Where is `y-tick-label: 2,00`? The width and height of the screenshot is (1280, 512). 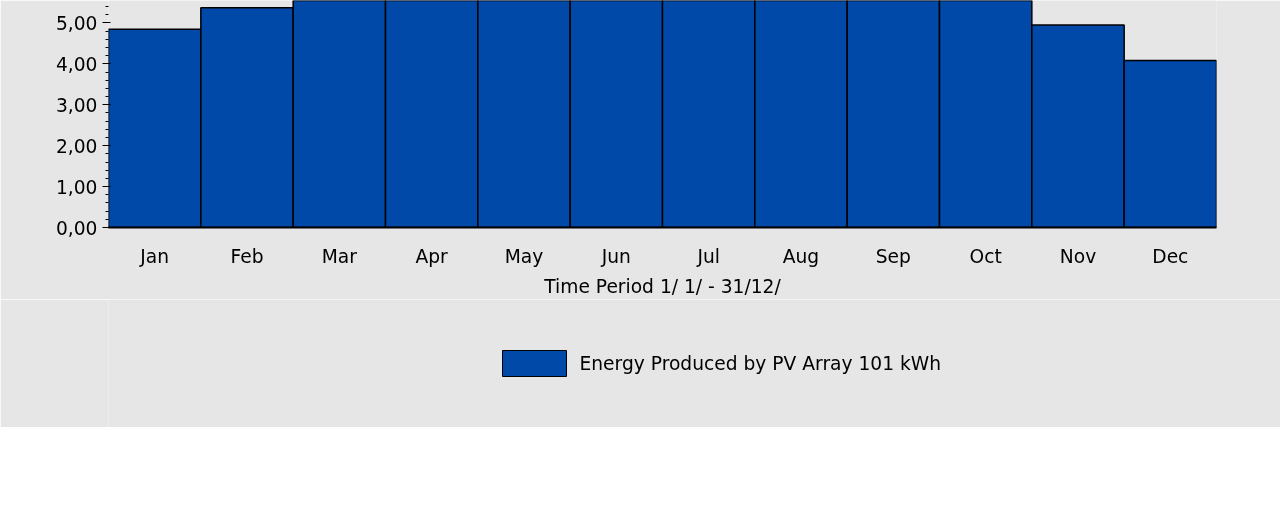
y-tick-label: 2,00 is located at coordinates (76, 146).